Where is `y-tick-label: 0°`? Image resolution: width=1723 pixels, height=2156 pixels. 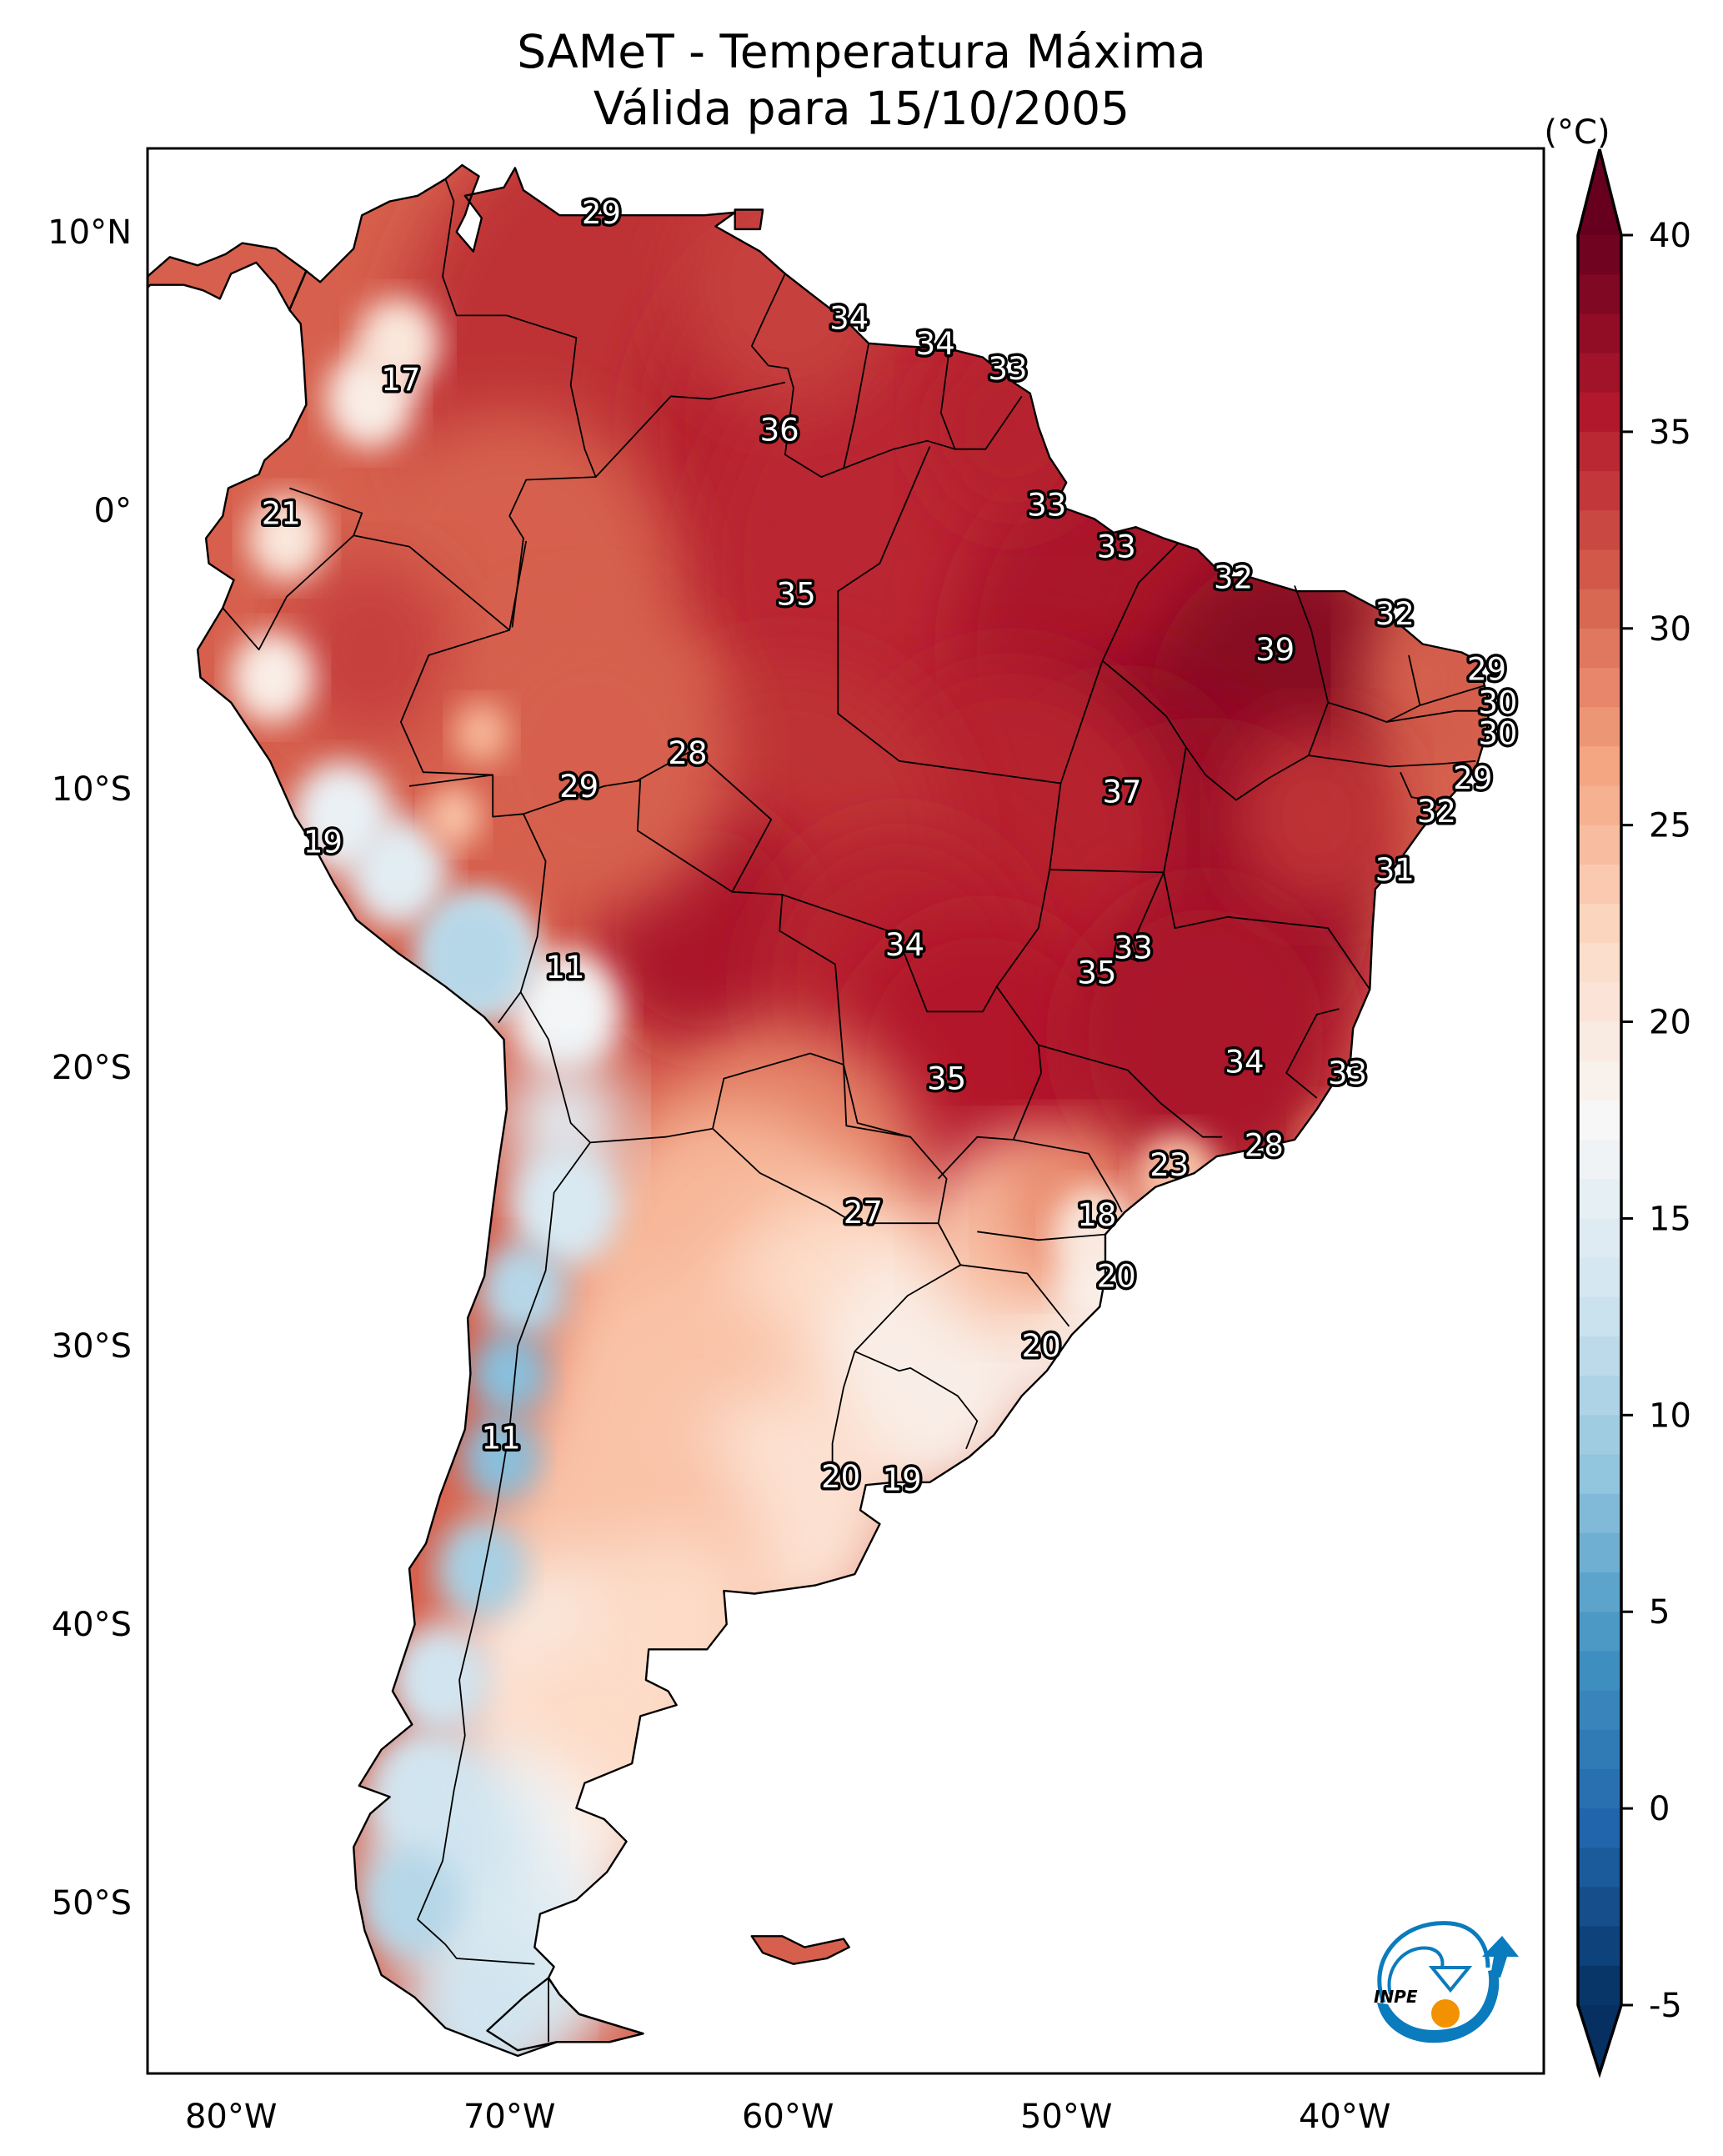
y-tick-label: 0° is located at coordinates (113, 511).